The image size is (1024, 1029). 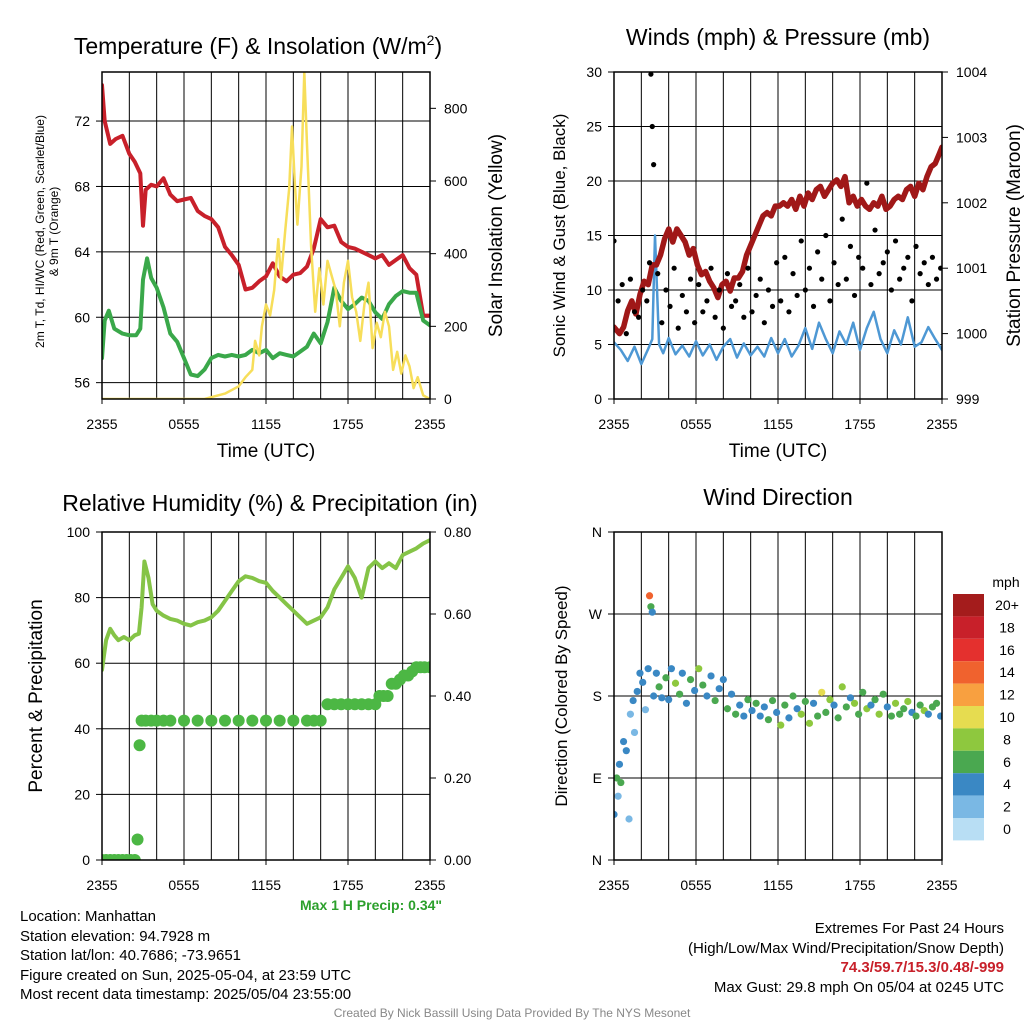 What do you see at coordinates (347, 885) in the screenshot?
I see `x-tick-label: 1755` at bounding box center [347, 885].